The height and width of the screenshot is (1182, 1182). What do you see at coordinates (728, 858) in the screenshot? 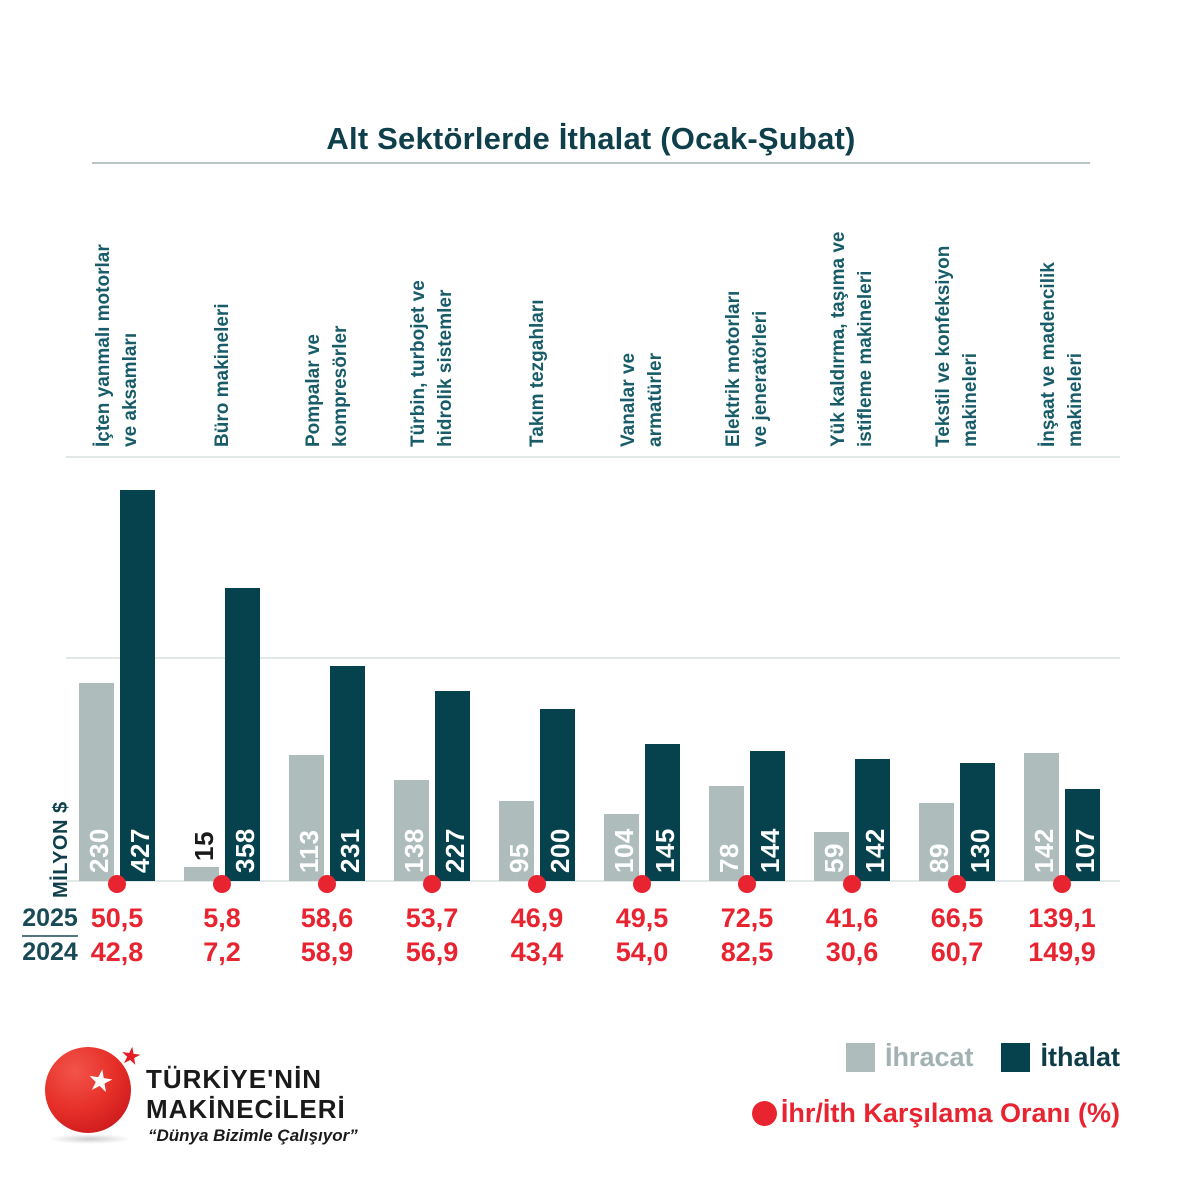
I see `export-bar-value: 78` at bounding box center [728, 858].